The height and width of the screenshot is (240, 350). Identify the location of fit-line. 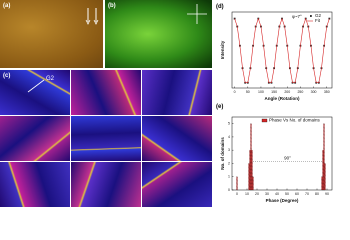
(282, 50).